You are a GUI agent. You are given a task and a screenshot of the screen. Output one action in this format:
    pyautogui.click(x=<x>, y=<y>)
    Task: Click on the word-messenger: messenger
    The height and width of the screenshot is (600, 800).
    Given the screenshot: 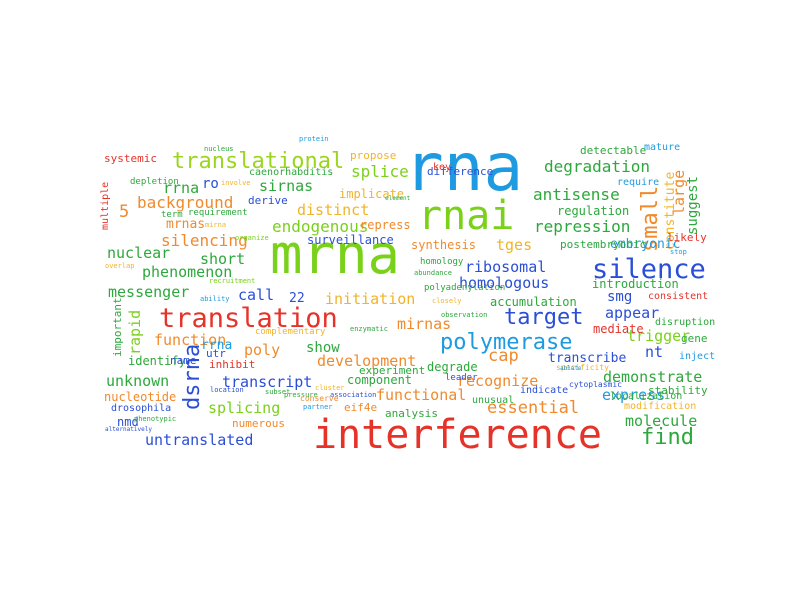 What is the action you would take?
    pyautogui.click(x=149, y=292)
    